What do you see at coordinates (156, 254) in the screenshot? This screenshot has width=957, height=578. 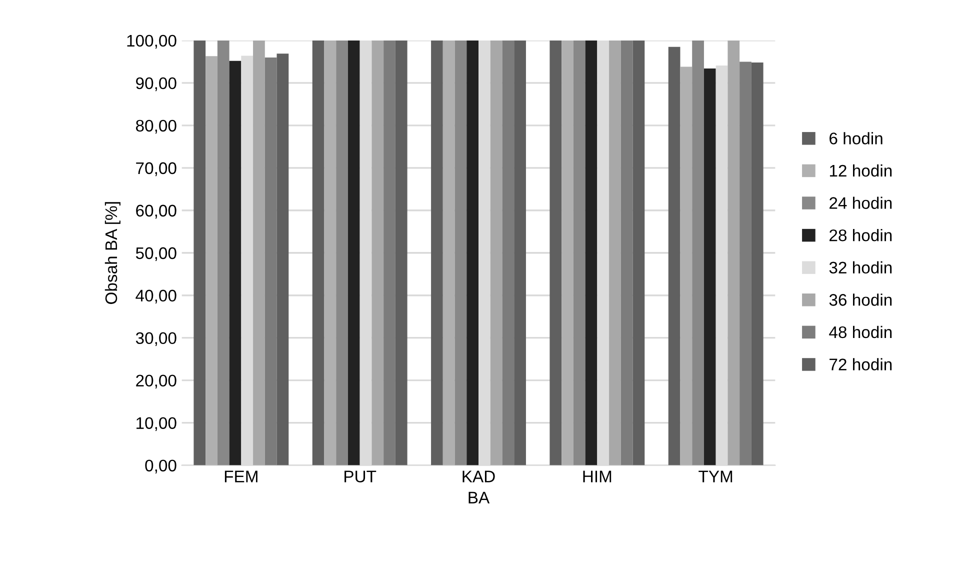 I see `y-tick-label: 50,00` at bounding box center [156, 254].